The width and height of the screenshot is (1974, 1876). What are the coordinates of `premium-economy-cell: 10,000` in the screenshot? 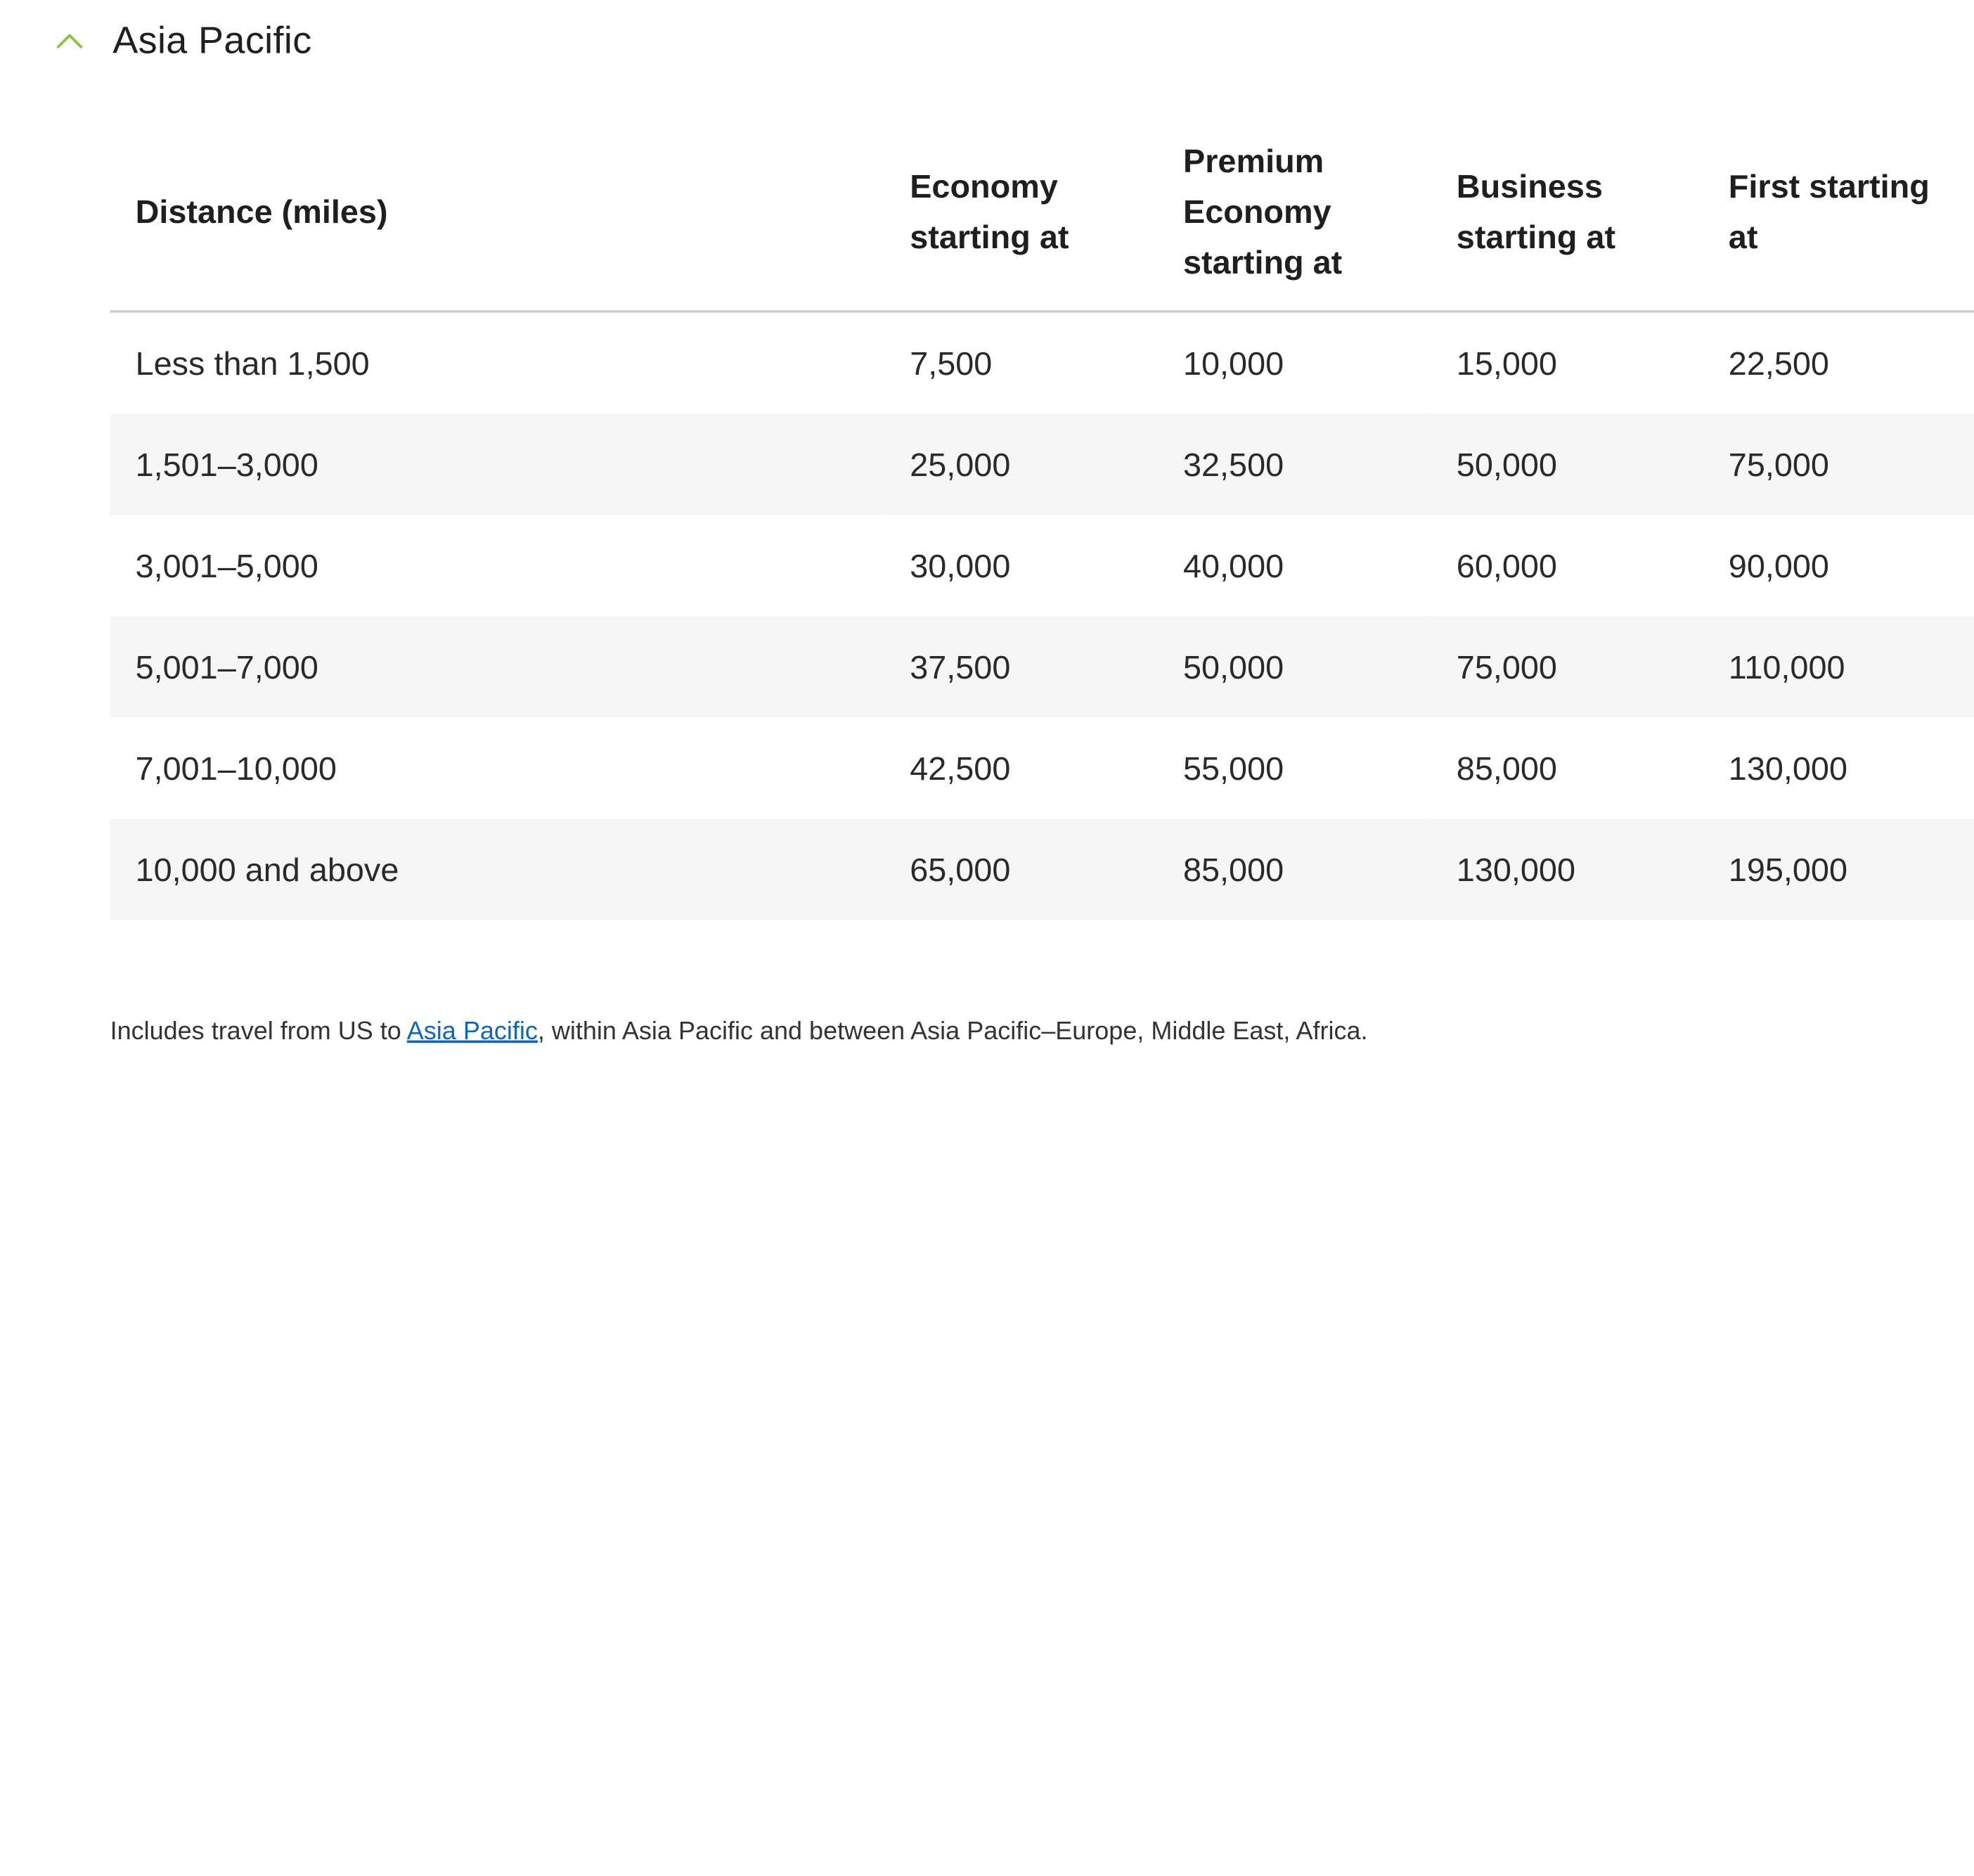 It's located at (1233, 362).